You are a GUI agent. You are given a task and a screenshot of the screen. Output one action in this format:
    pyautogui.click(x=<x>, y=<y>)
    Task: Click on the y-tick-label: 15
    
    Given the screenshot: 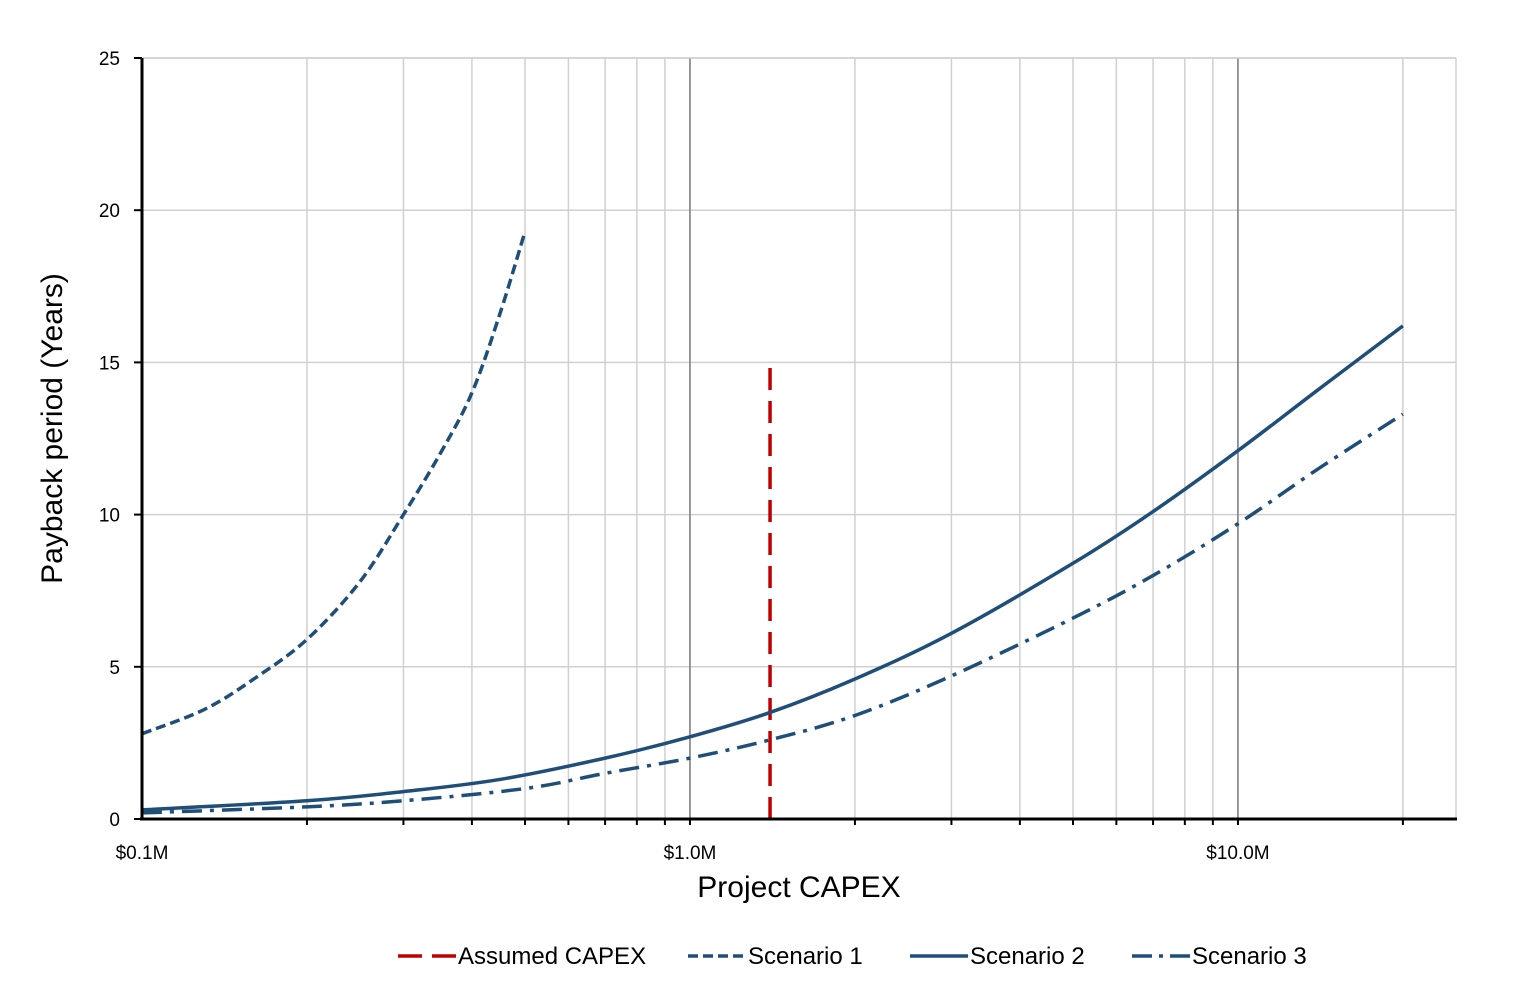 What is the action you would take?
    pyautogui.click(x=109, y=363)
    